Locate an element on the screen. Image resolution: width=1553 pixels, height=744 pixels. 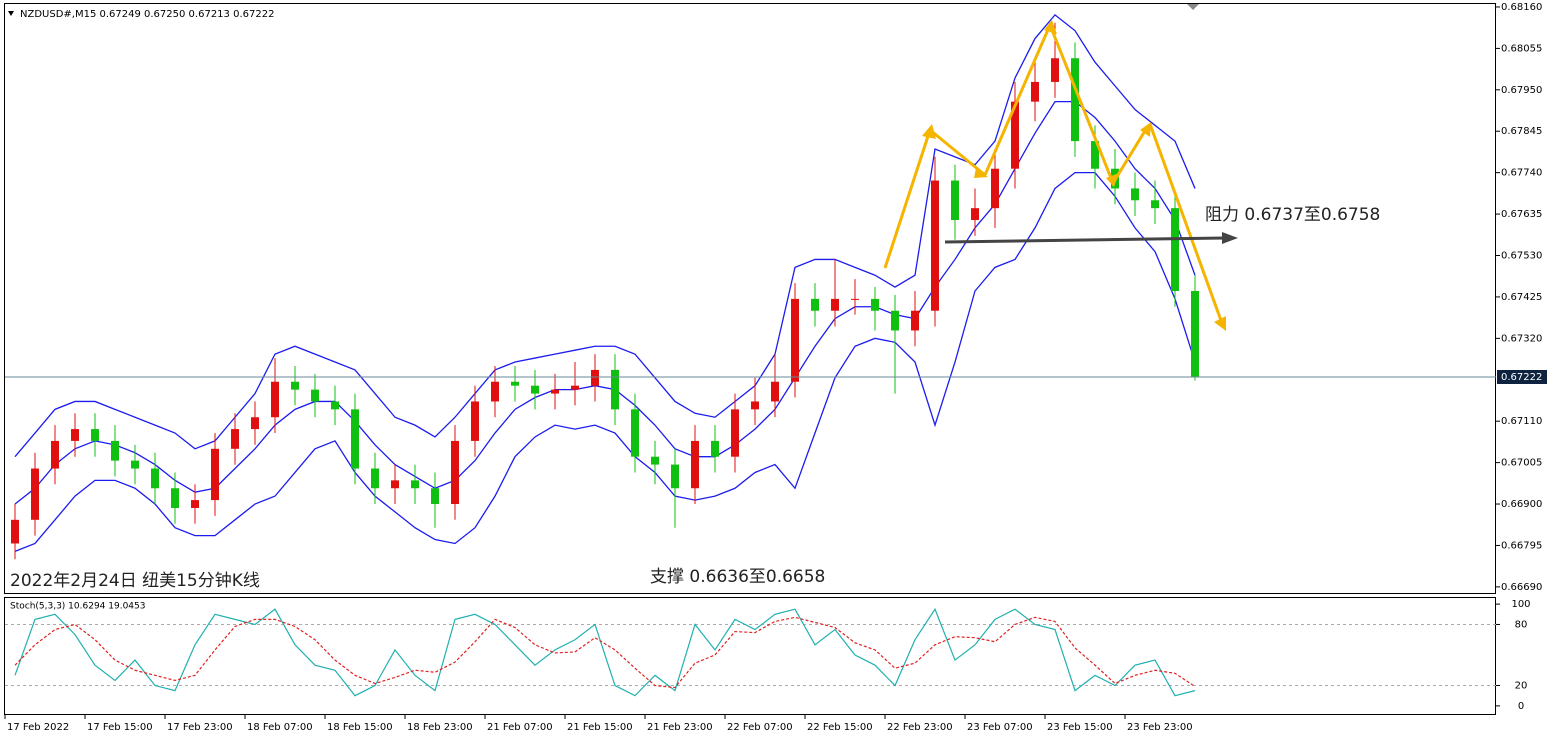
y-tick-label: 0.67320 is located at coordinates (1521, 338).